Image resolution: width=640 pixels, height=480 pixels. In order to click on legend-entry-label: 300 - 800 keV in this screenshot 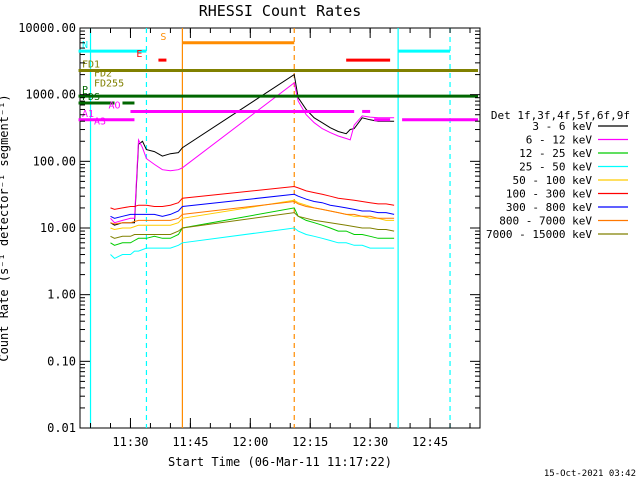, I will do `click(549, 207)`.